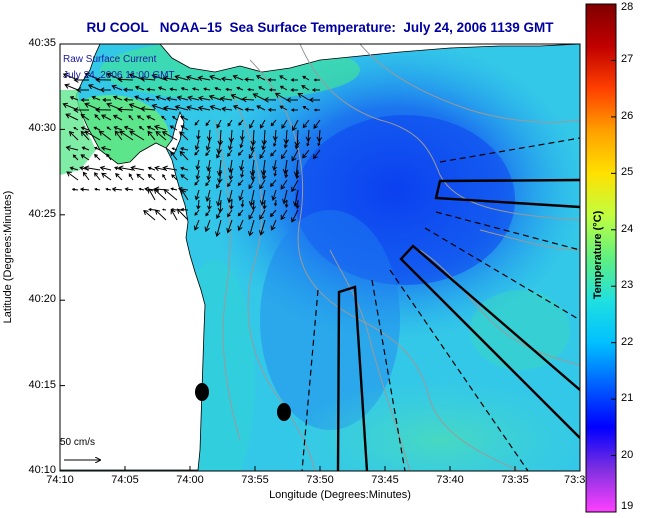  What do you see at coordinates (190, 480) in the screenshot?
I see `x-tick-label: 74:00` at bounding box center [190, 480].